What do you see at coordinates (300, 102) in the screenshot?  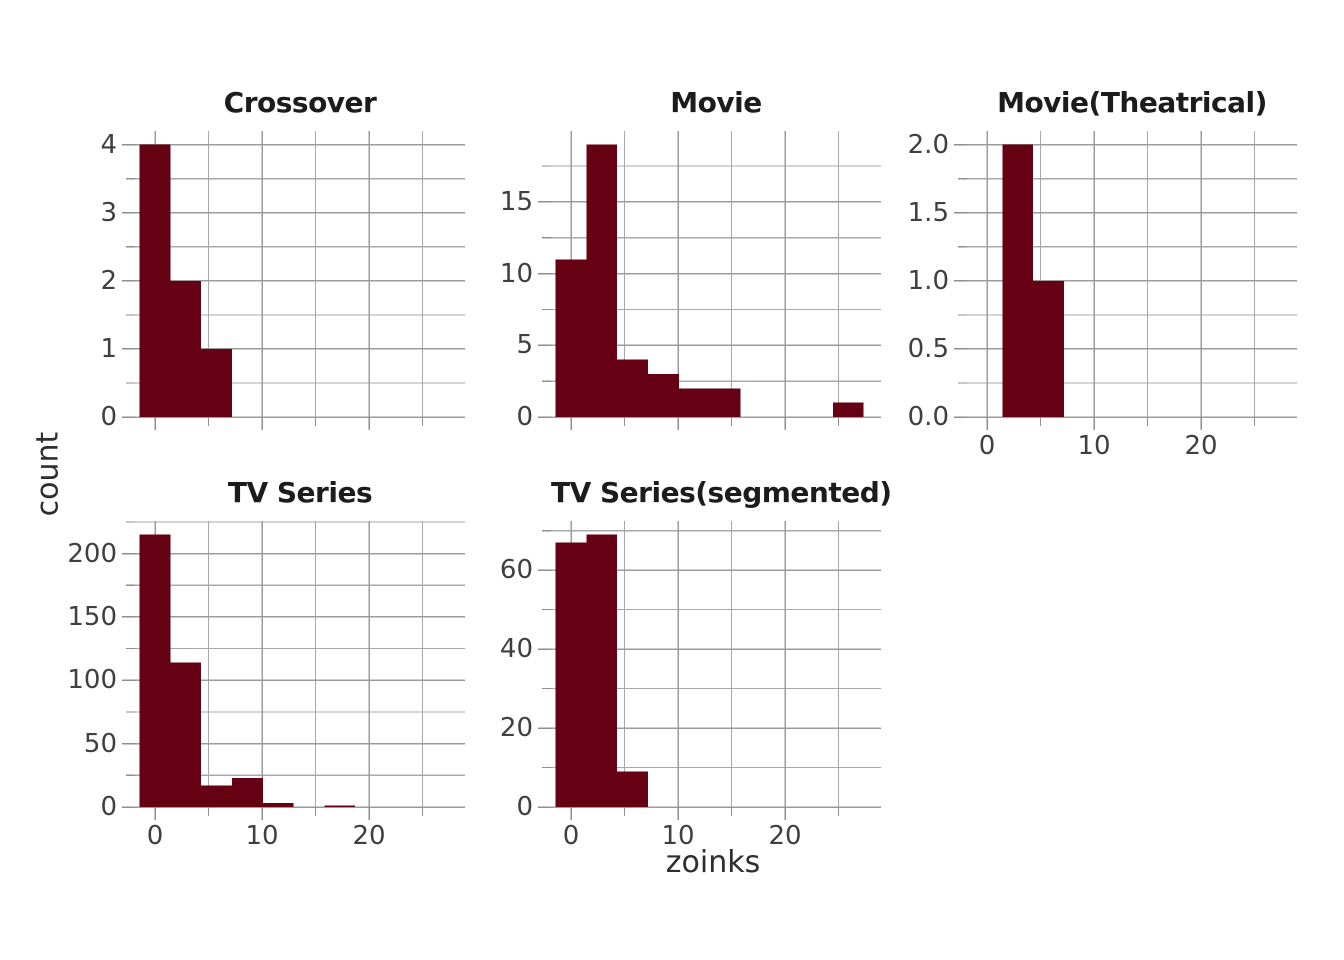 I see `facet-title-crossover: Crossover` at bounding box center [300, 102].